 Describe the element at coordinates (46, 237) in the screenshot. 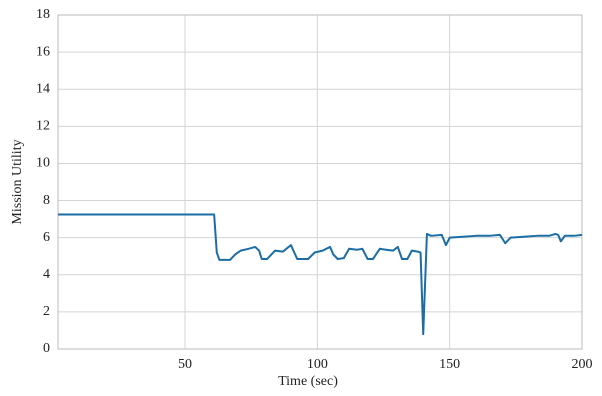

I see `y-tick-label: 6` at that location.